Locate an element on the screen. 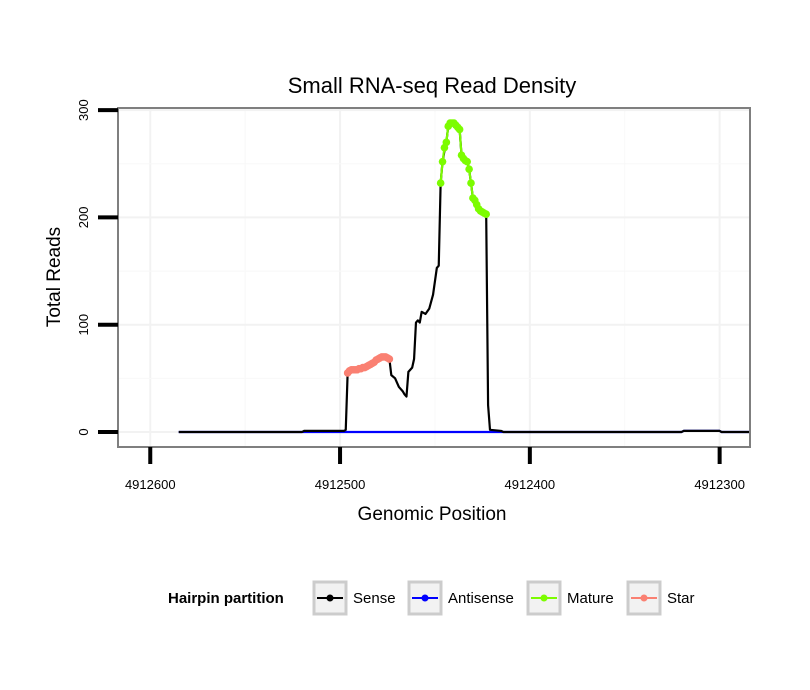 Image resolution: width=810 pixels, height=690 pixels. legend-entry-sense: Sense is located at coordinates (354, 598).